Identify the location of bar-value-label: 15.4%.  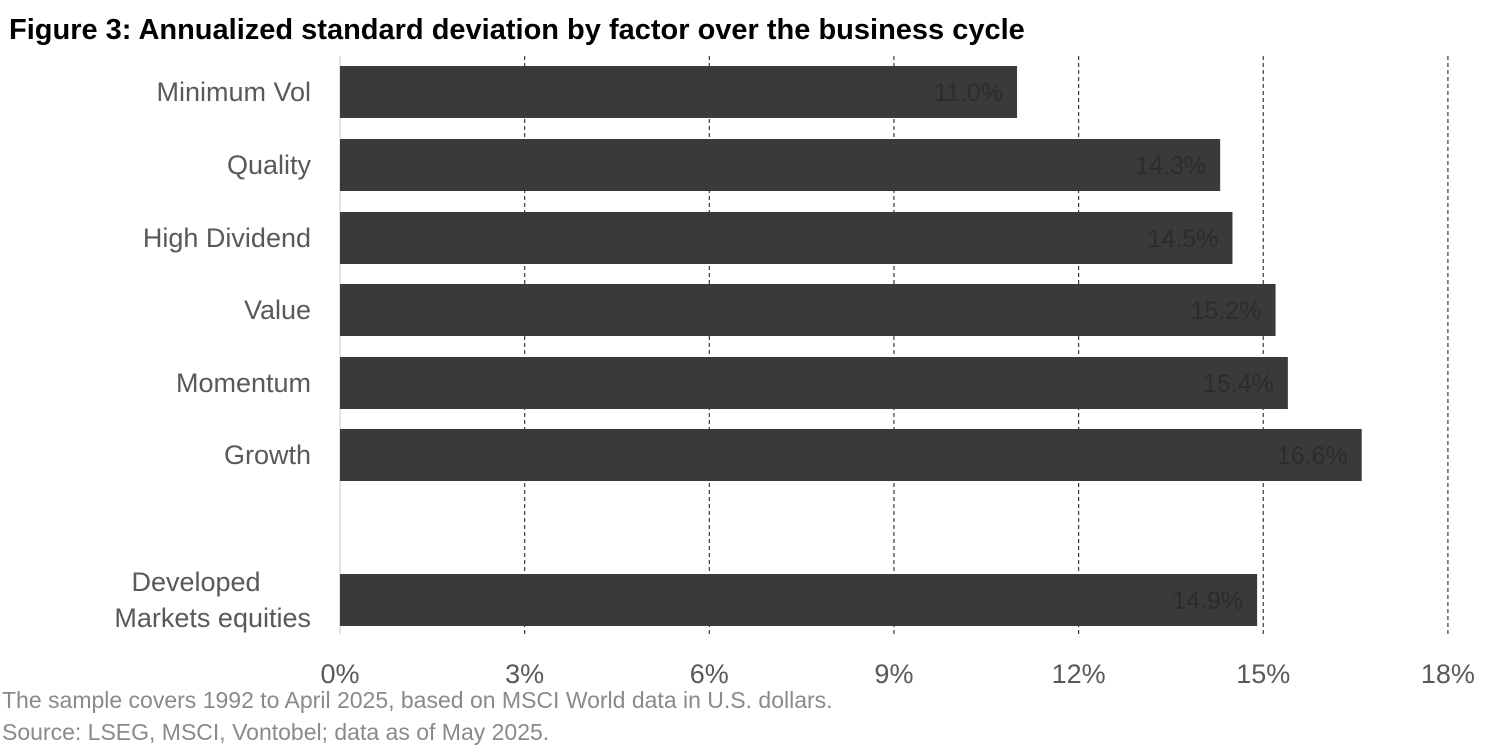
(1238, 384).